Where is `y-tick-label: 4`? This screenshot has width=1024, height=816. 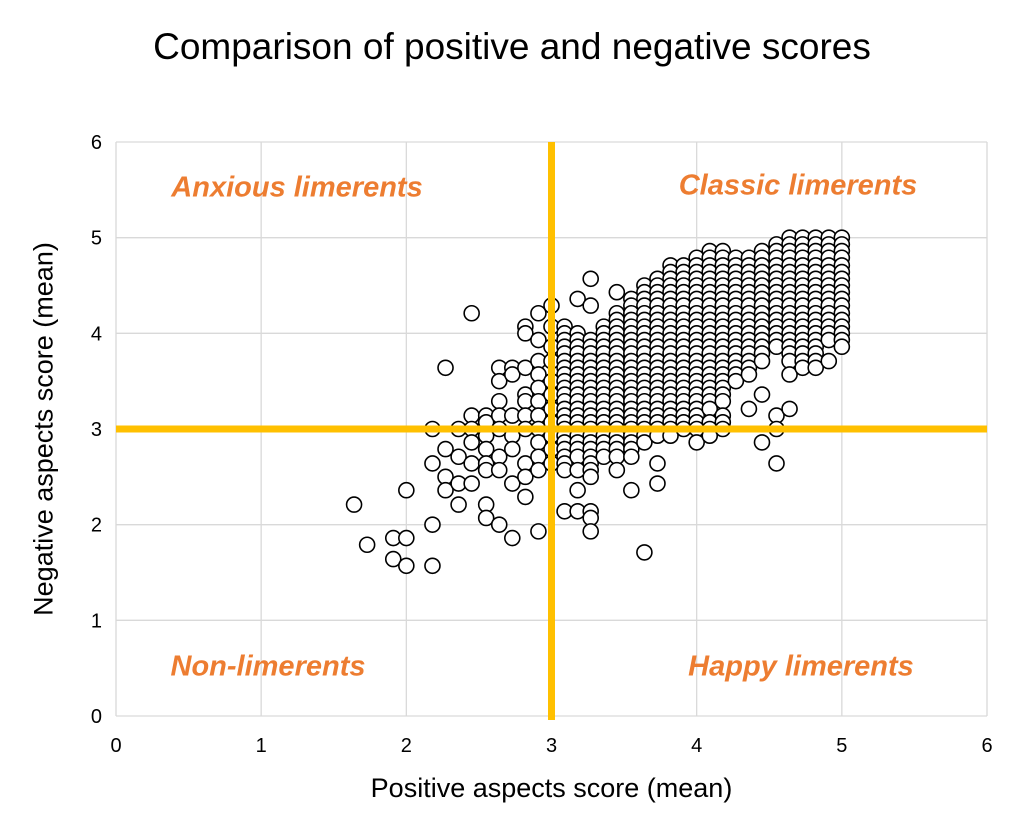 y-tick-label: 4 is located at coordinates (96, 334).